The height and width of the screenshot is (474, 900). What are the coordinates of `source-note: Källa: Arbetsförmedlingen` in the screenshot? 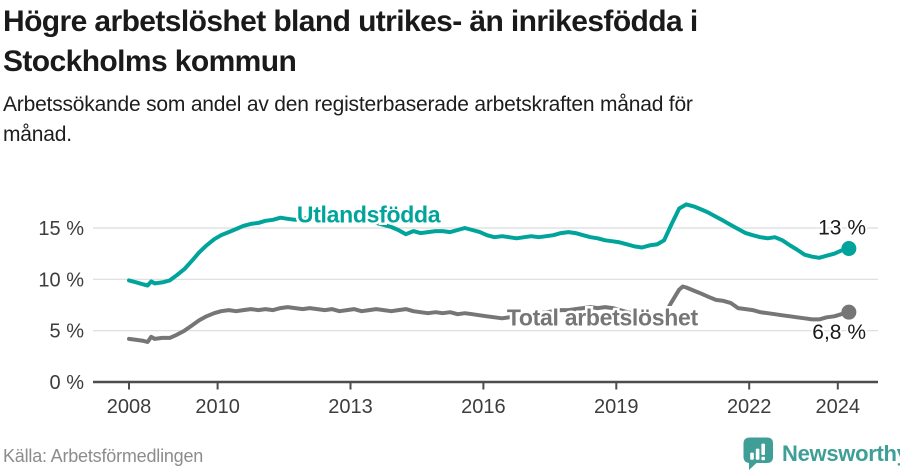 It's located at (103, 456).